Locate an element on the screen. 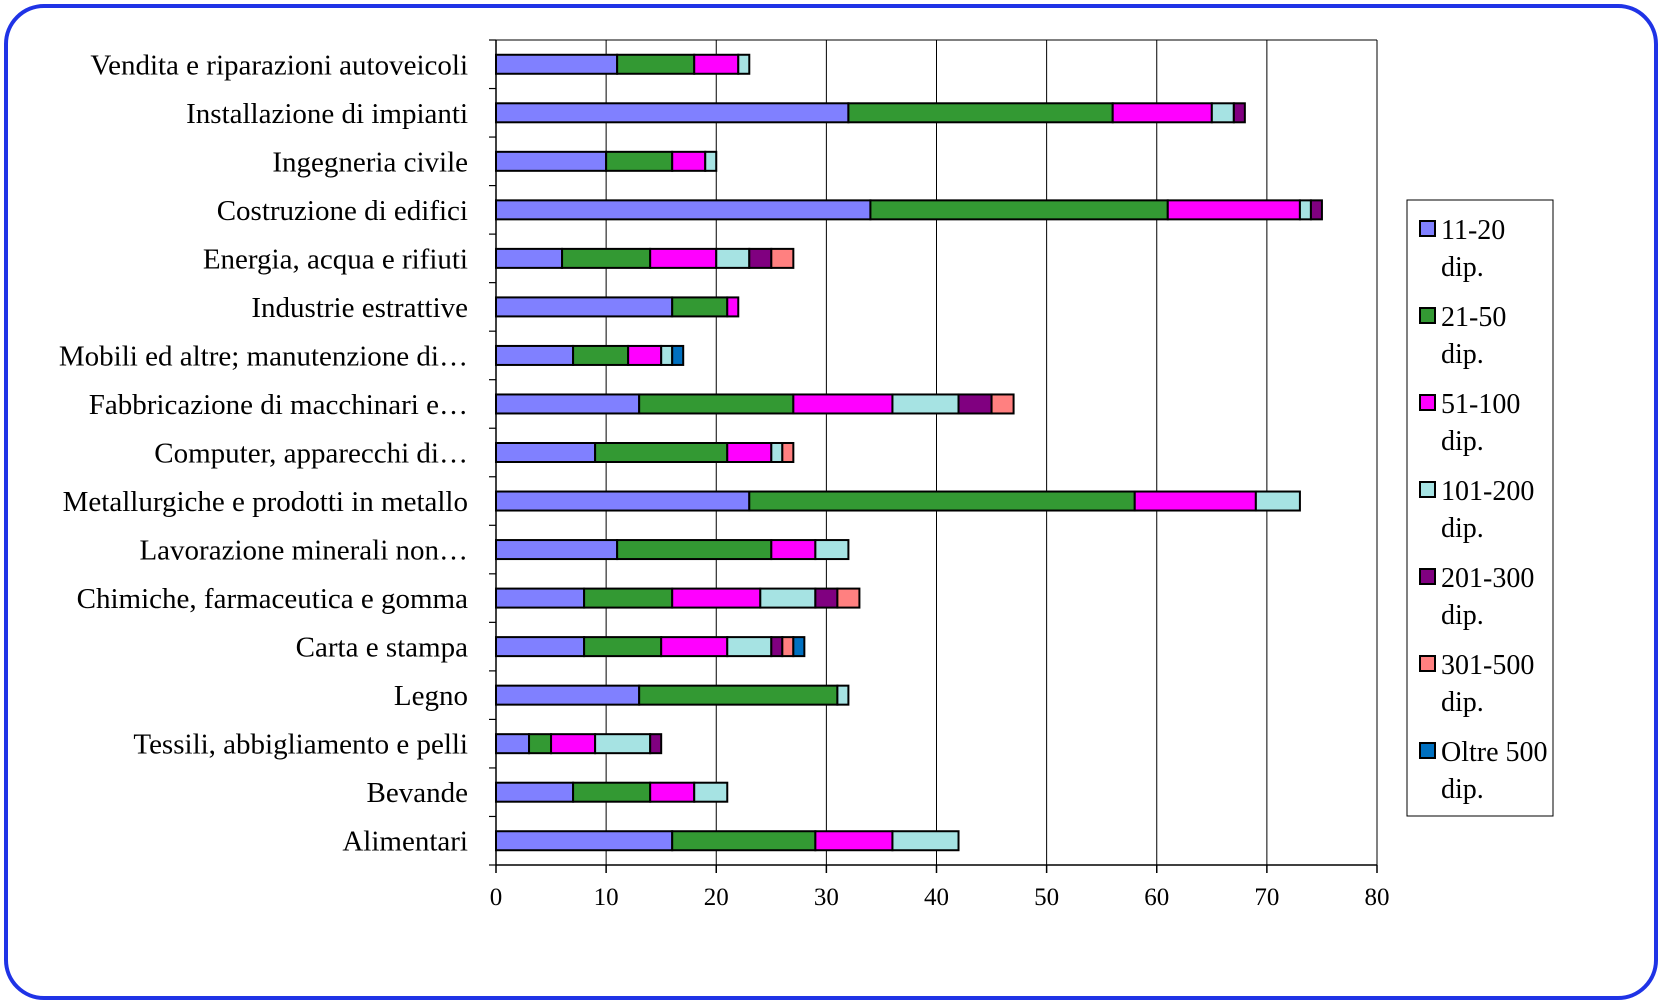 The width and height of the screenshot is (1666, 1006). category-label: Costruzione di edifici is located at coordinates (342, 211).